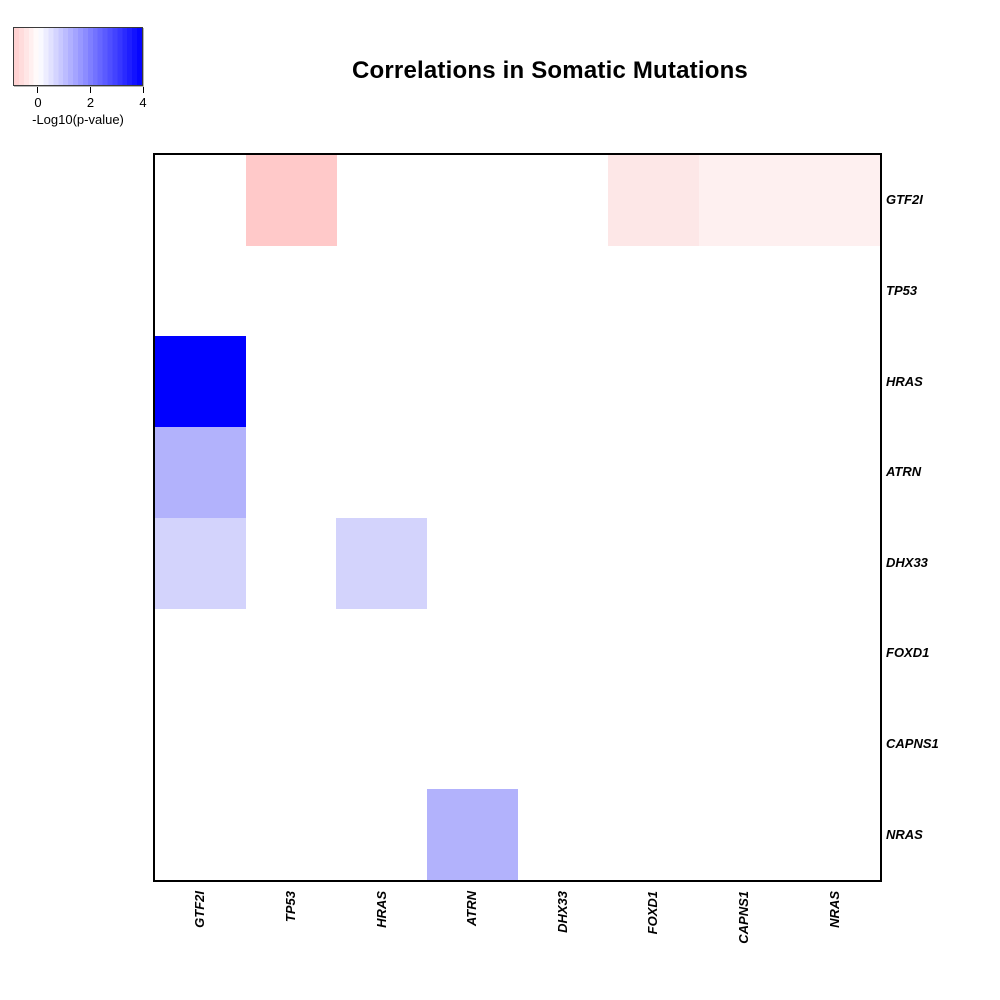 The image size is (1000, 1000). What do you see at coordinates (904, 381) in the screenshot?
I see `row-label-hras: HRAS` at bounding box center [904, 381].